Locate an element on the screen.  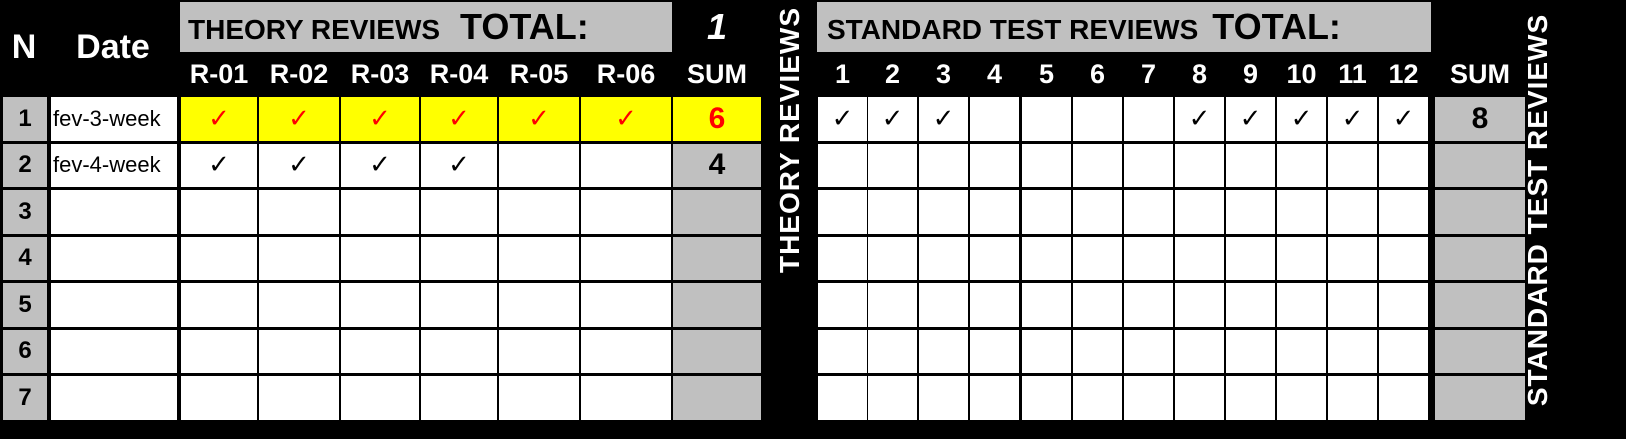
theory-col-header-6: R-06 is located at coordinates (626, 73).